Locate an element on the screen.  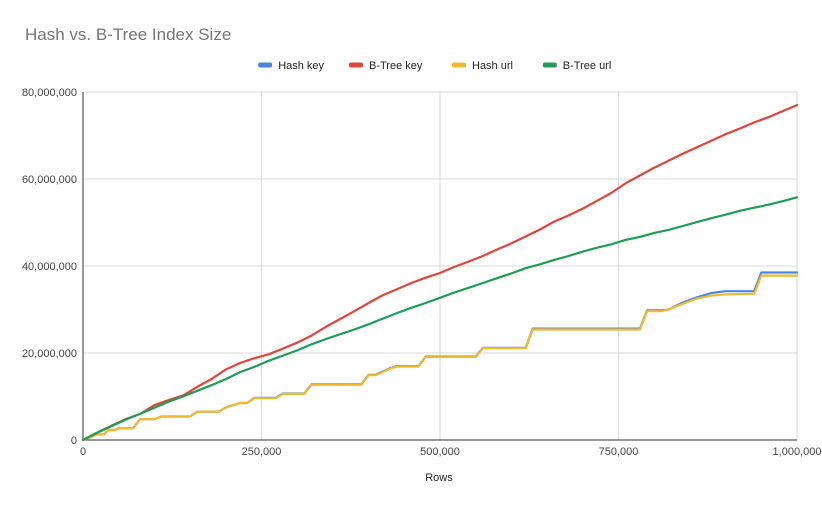
chart-title: Hash vs. B-Tree Index Size is located at coordinates (128, 34).